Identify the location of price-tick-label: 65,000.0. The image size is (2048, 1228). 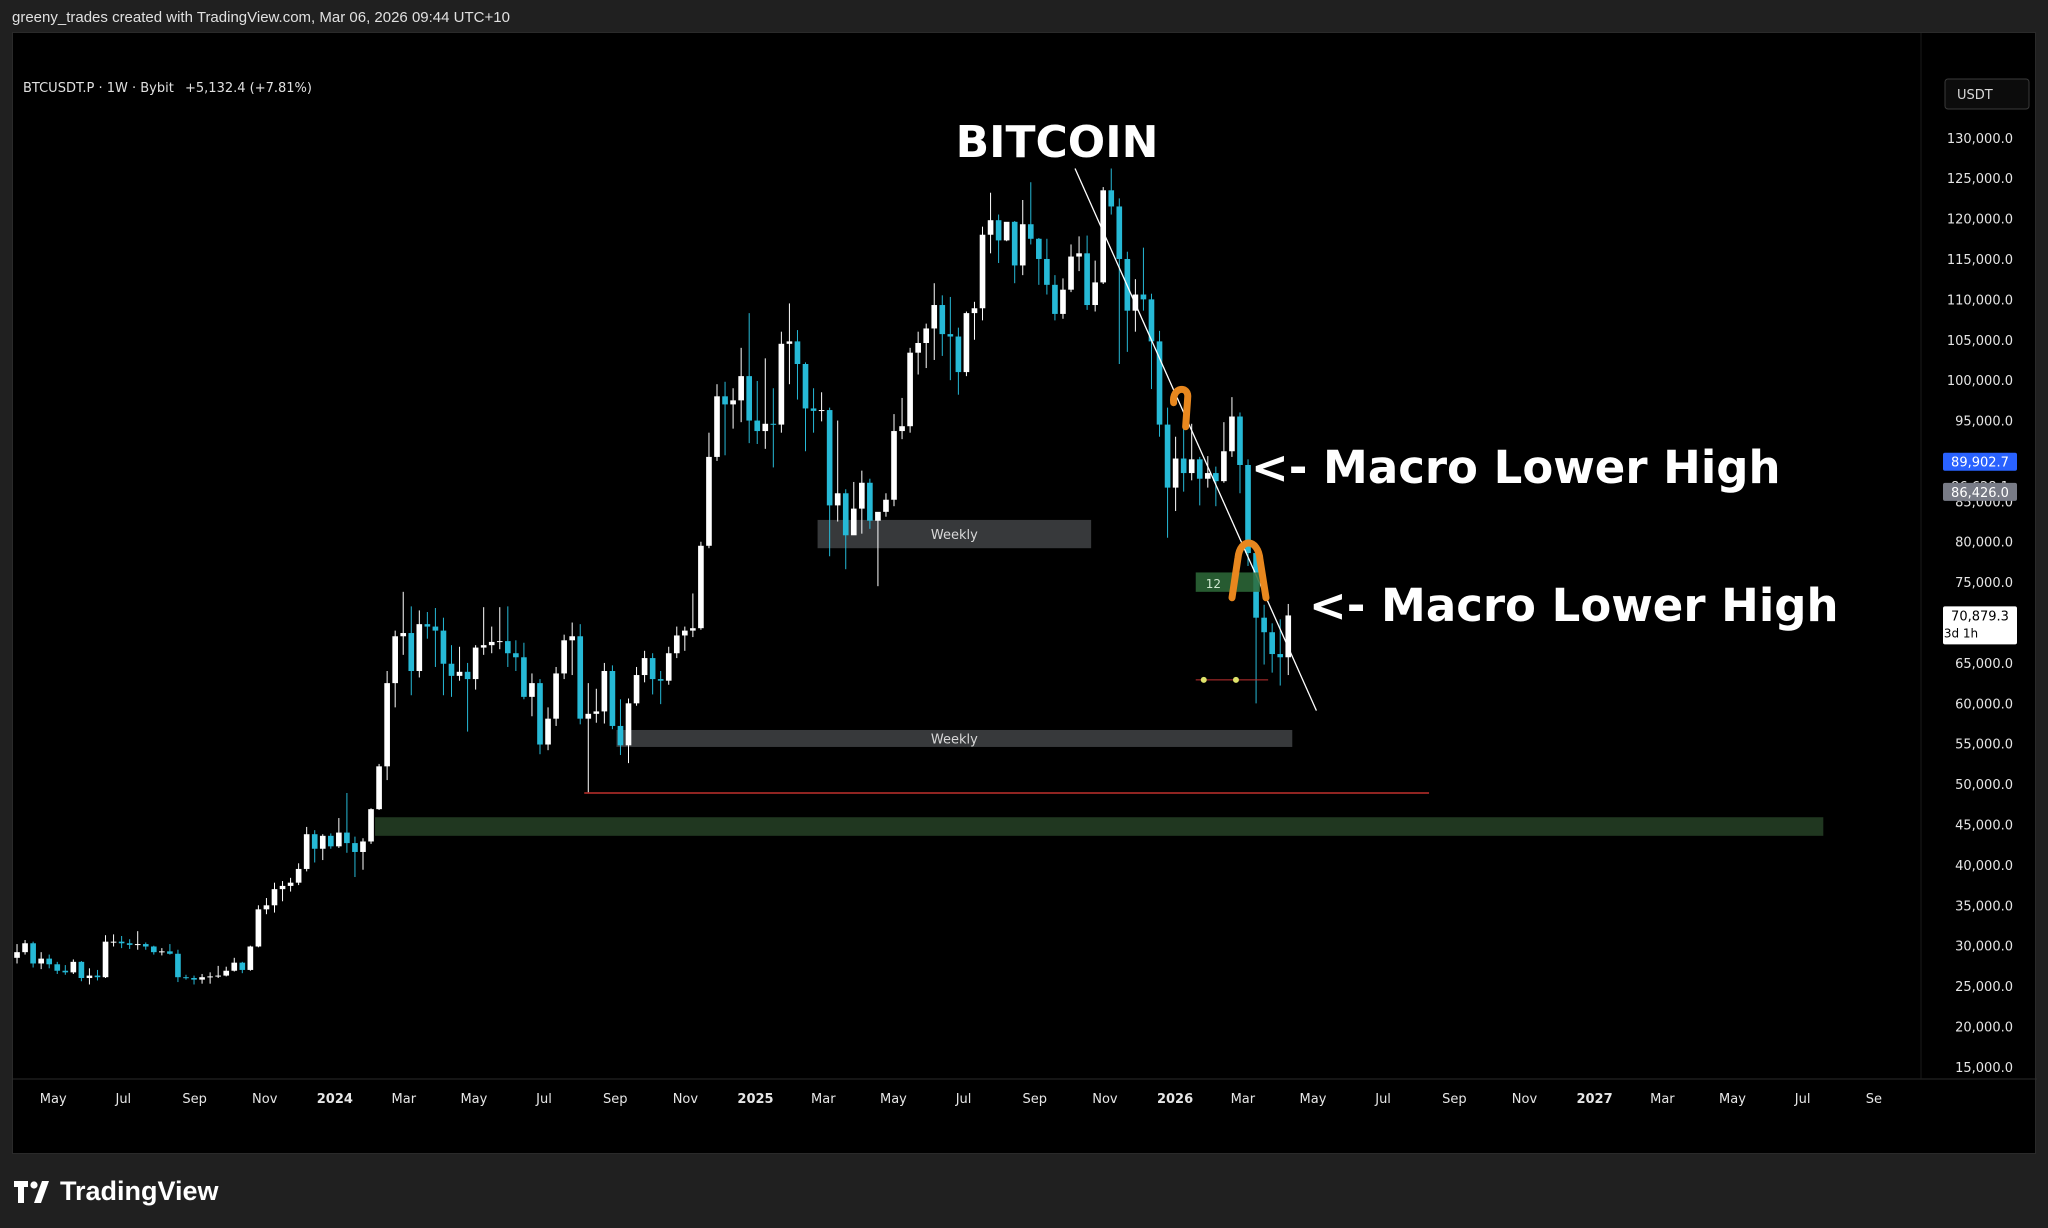
(1984, 664).